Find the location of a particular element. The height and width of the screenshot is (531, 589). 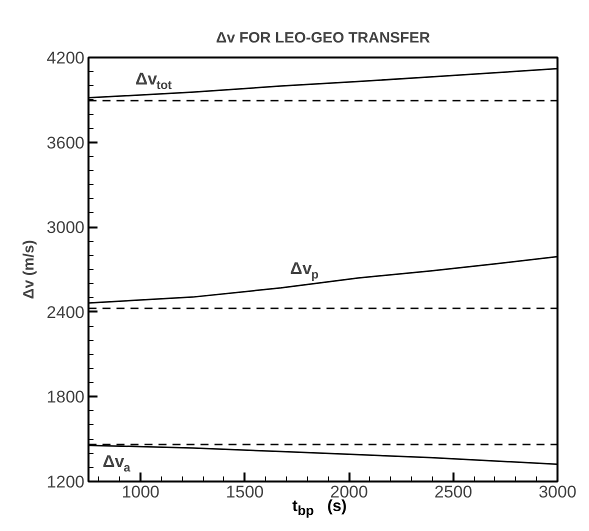

x-tick-label: 1500 is located at coordinates (245, 492).